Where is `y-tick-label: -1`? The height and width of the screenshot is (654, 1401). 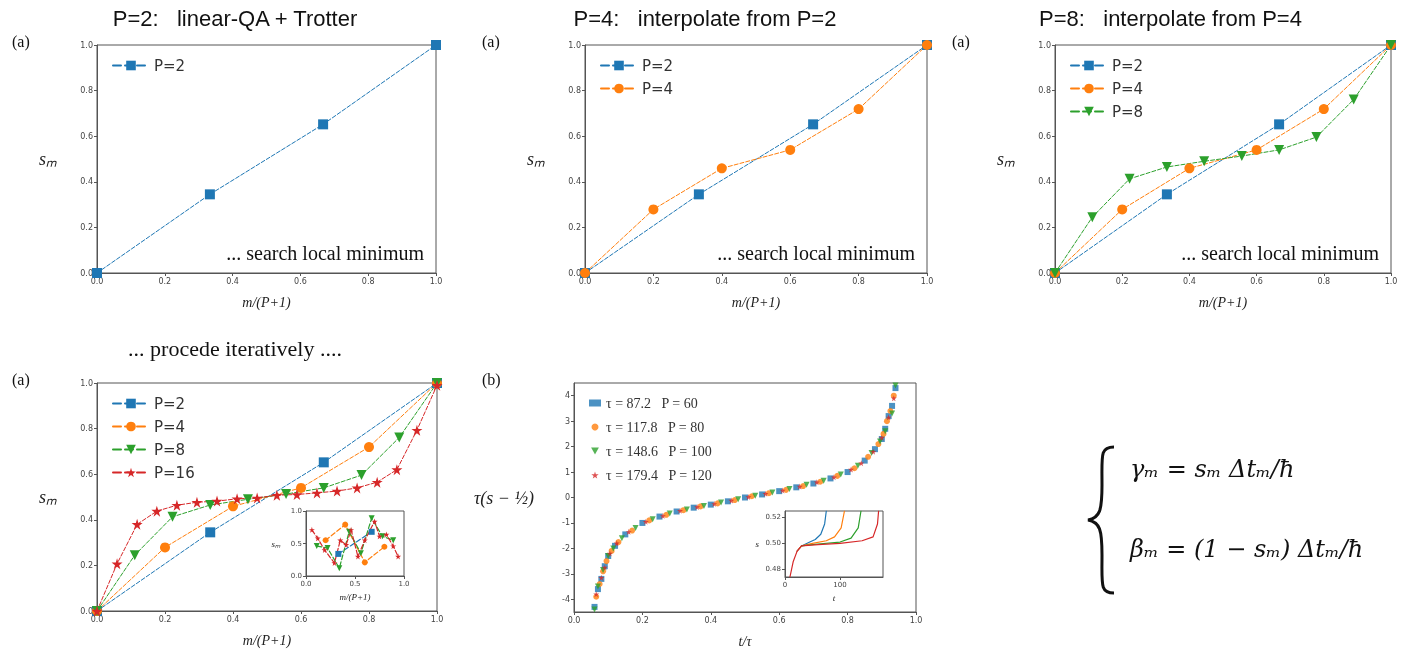 y-tick-label: -1 is located at coordinates (566, 523).